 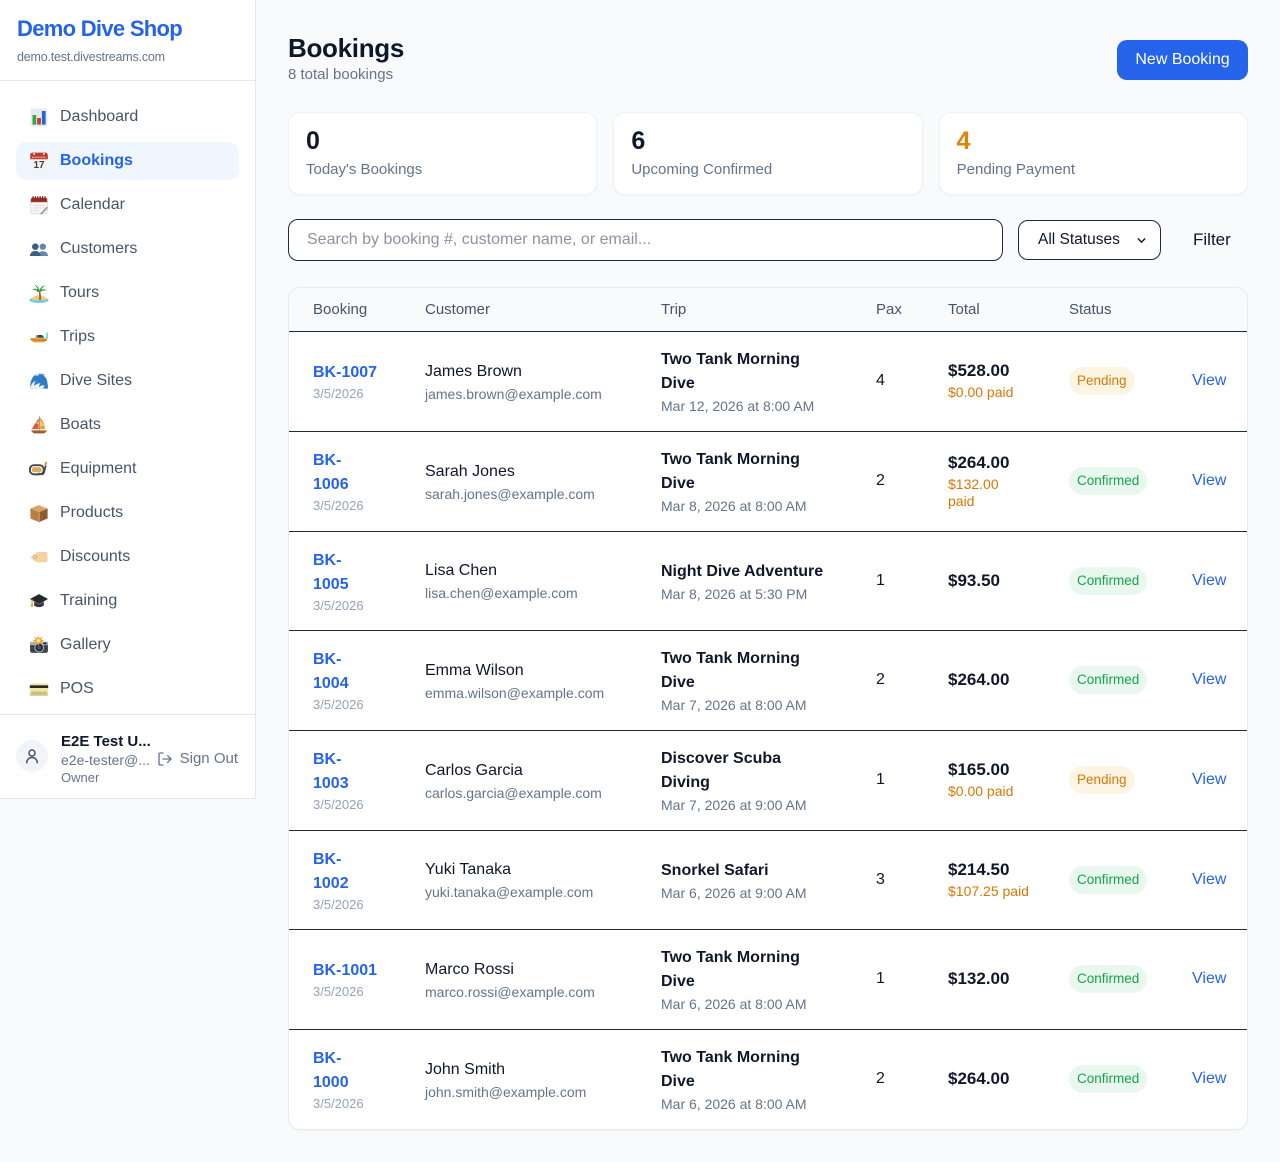 I want to click on svg-text: 17, so click(x=39, y=165).